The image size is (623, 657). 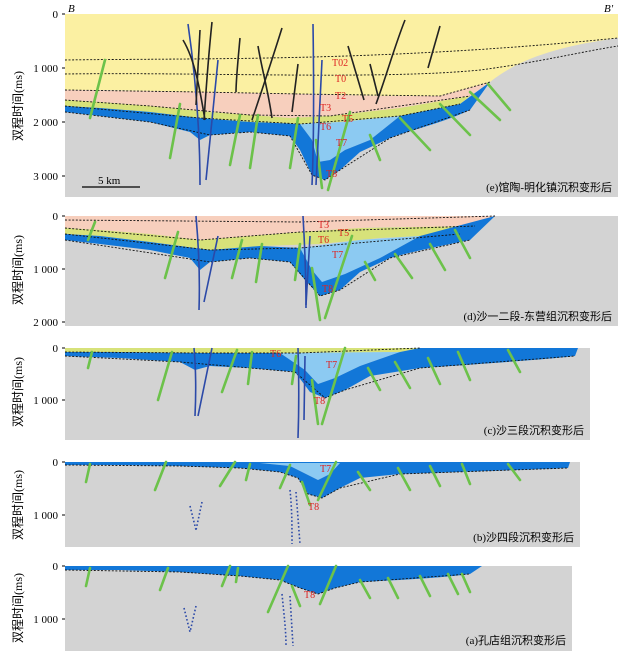 What do you see at coordinates (37, 385) in the screenshot?
I see `panel-c-axis: 0 1 000 双程时间(ms)` at bounding box center [37, 385].